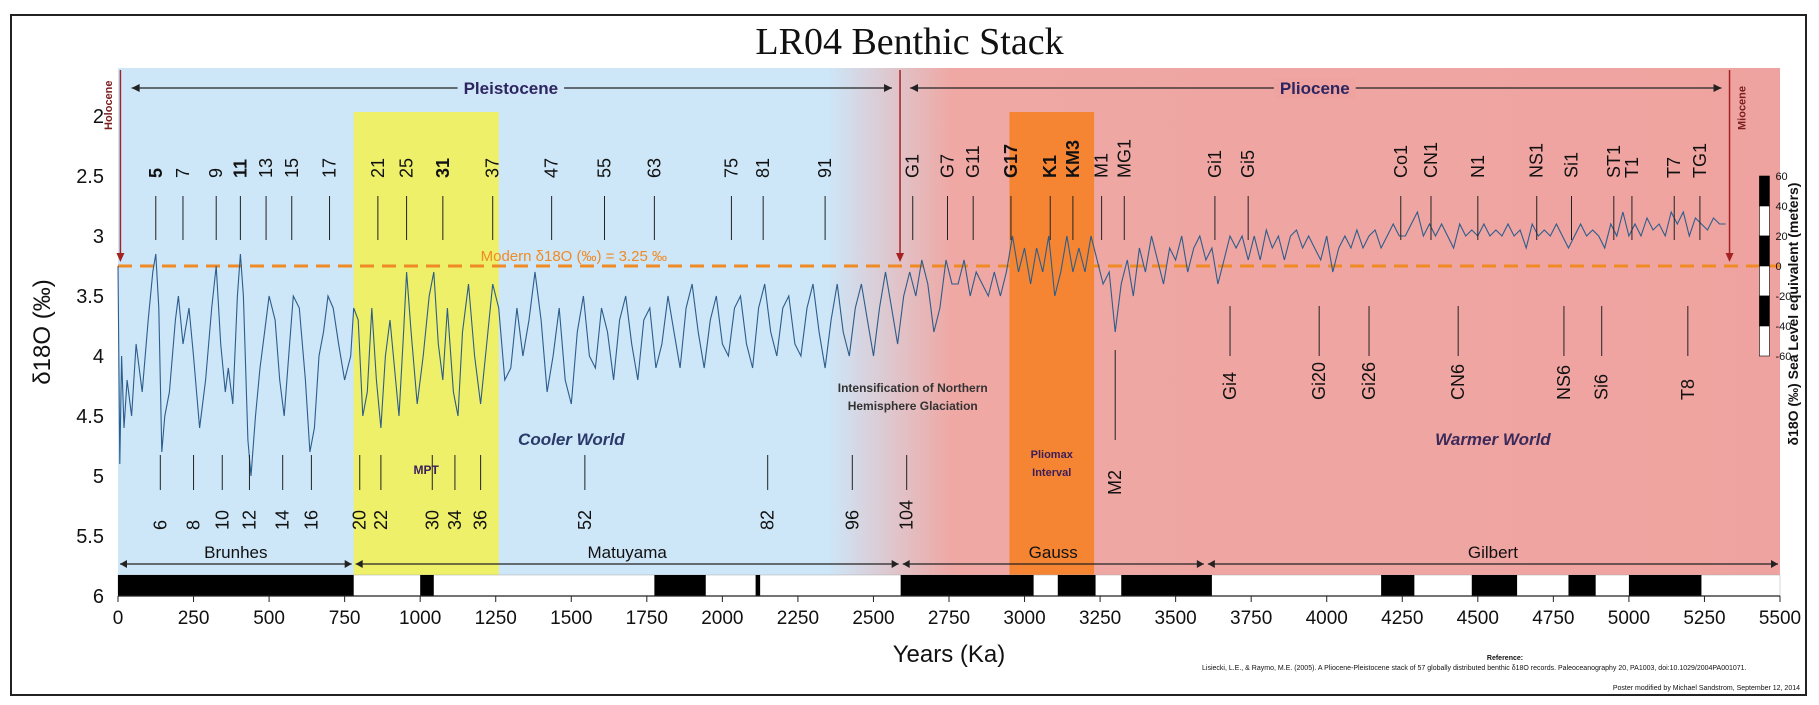 Image resolution: width=1819 pixels, height=705 pixels. I want to click on stage-label-mid: Gi26, so click(1369, 381).